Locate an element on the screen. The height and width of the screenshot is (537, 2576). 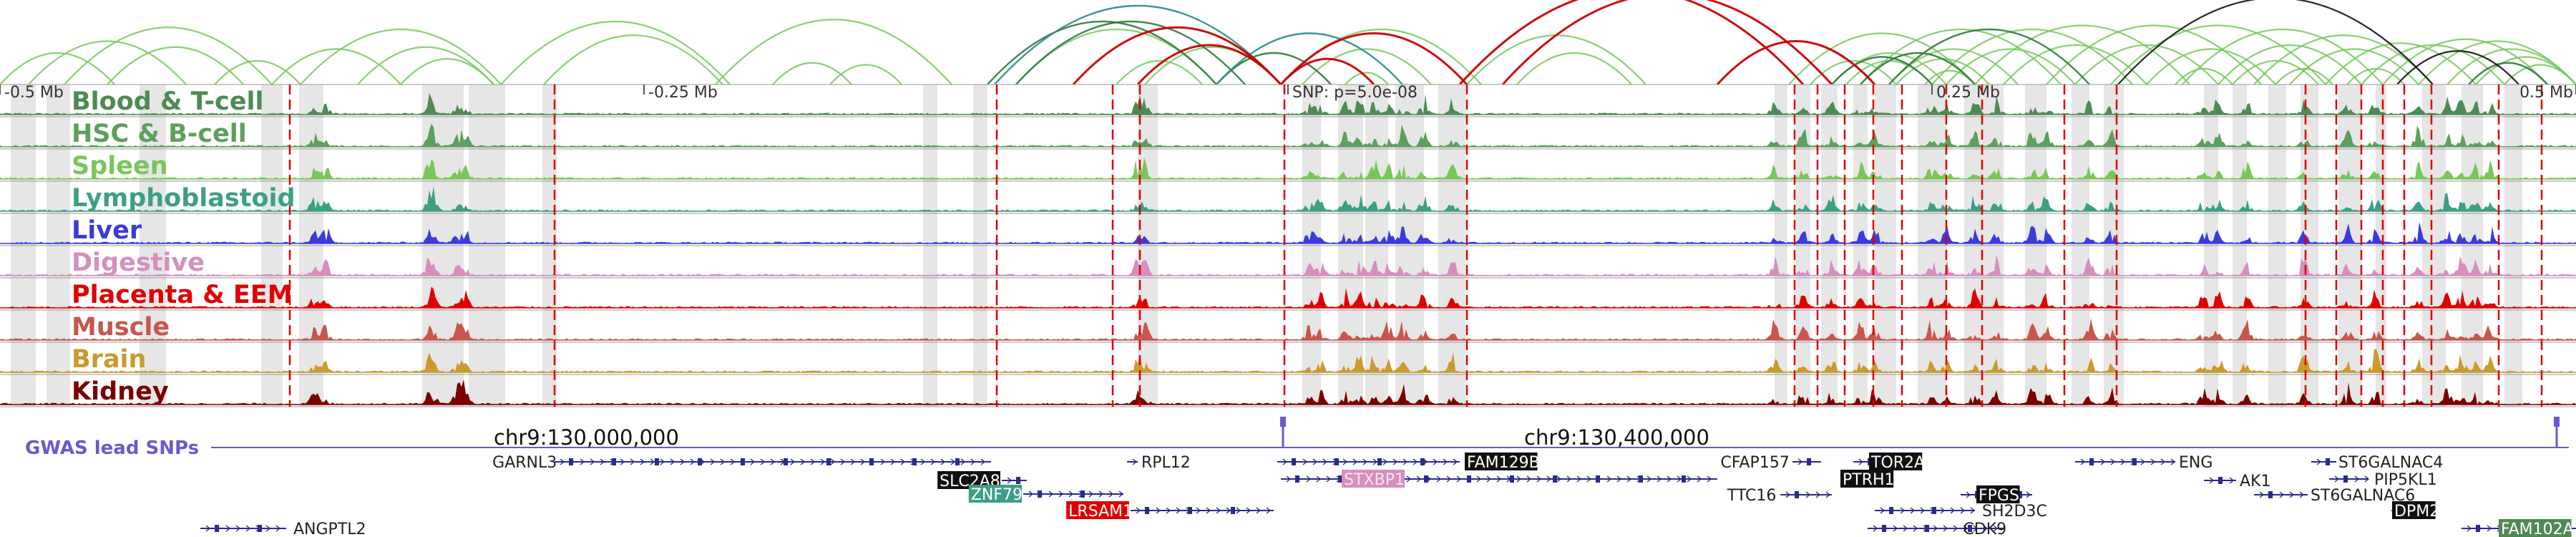
gene-label: AK1 is located at coordinates (2255, 481).